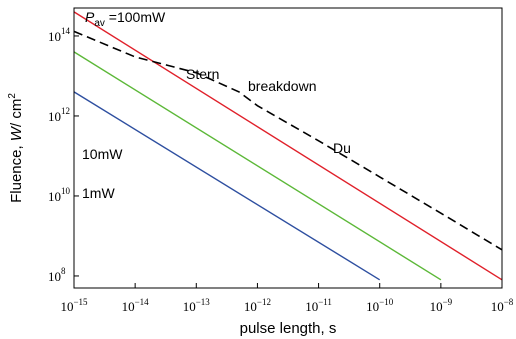 The image size is (516, 339). What do you see at coordinates (441, 305) in the screenshot?
I see `x-tick-label: 10⁻⁹` at bounding box center [441, 305].